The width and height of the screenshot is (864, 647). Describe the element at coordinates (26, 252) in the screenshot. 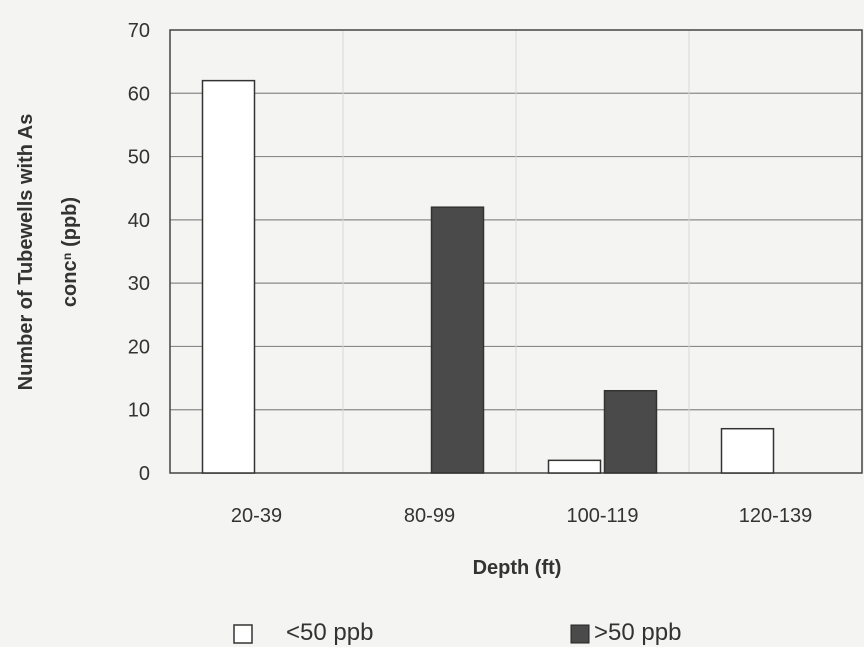

I see `y-axis-title-line1: Number of Tubewells with As` at that location.